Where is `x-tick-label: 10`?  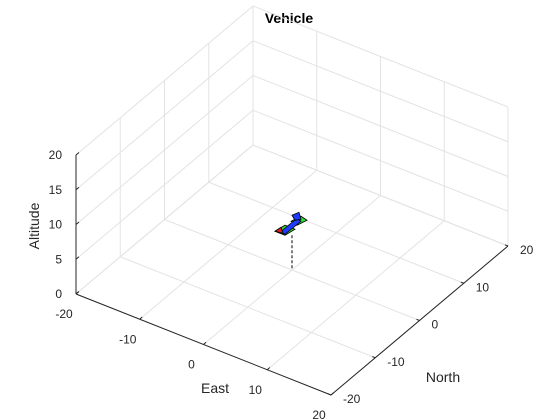 x-tick-label: 10 is located at coordinates (256, 390).